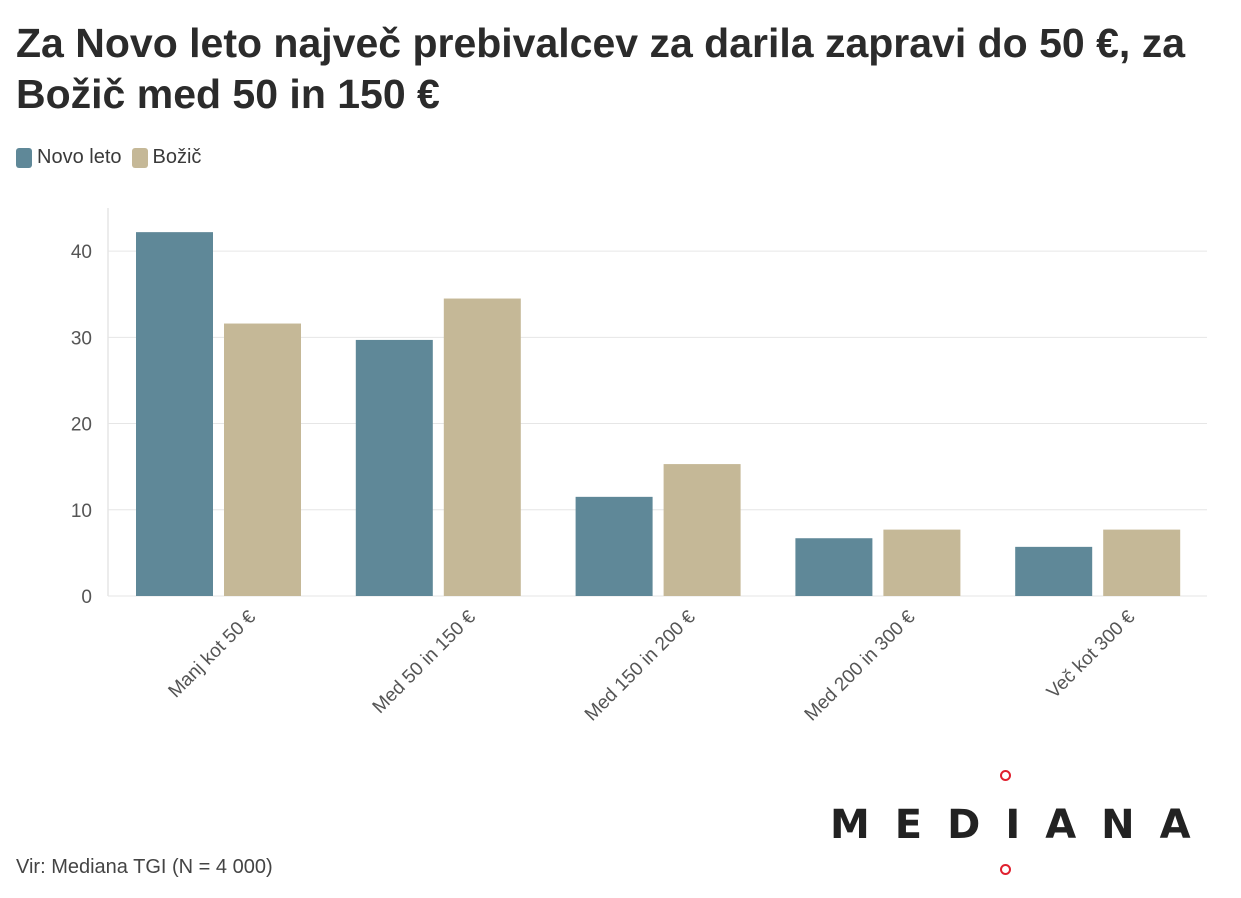 This screenshot has height=898, width=1241. Describe the element at coordinates (139, 157) in the screenshot. I see `legend-swatch-bozic` at that location.